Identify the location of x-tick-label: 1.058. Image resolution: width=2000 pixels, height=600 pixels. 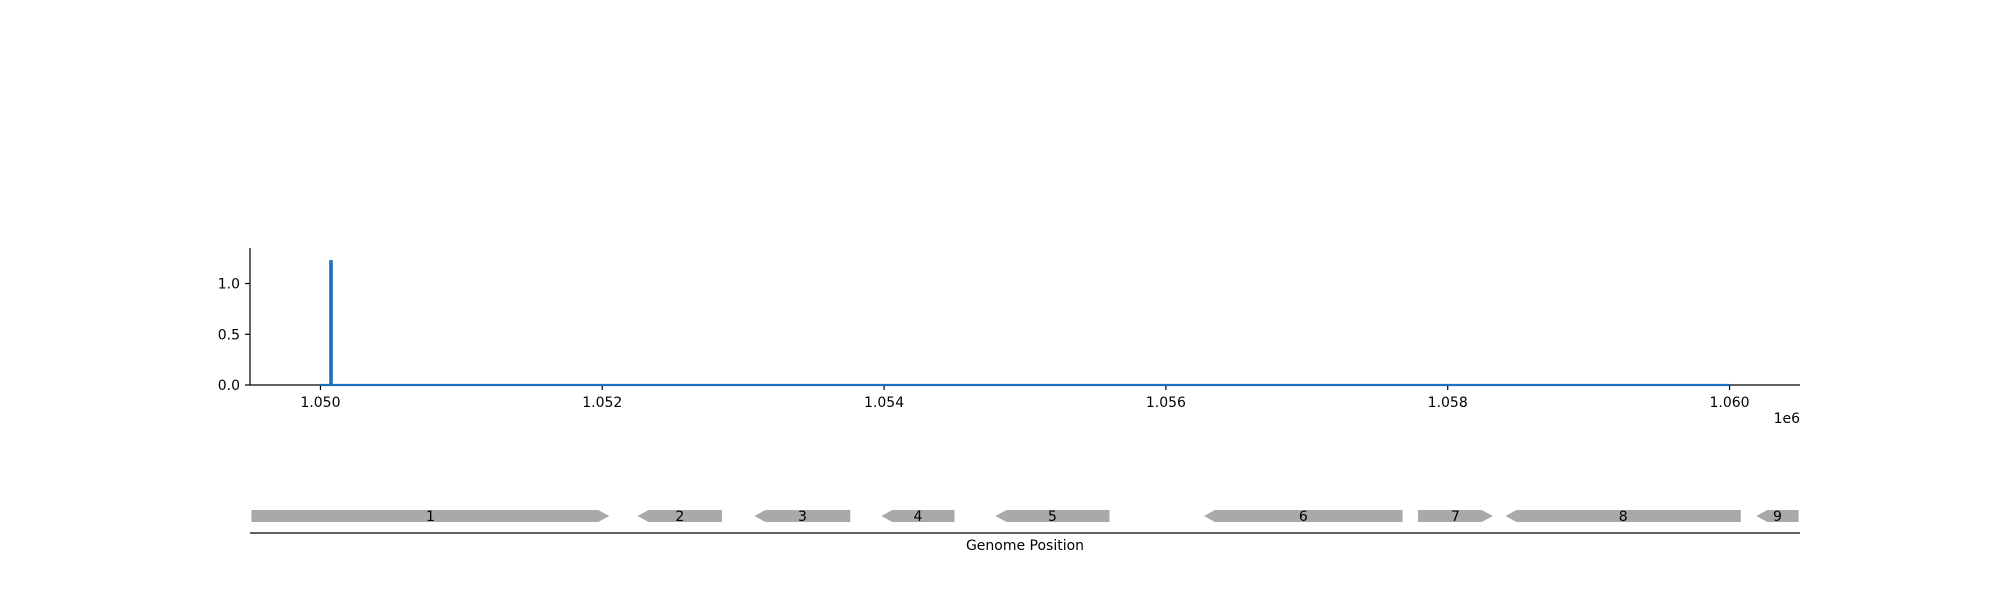
(1448, 403).